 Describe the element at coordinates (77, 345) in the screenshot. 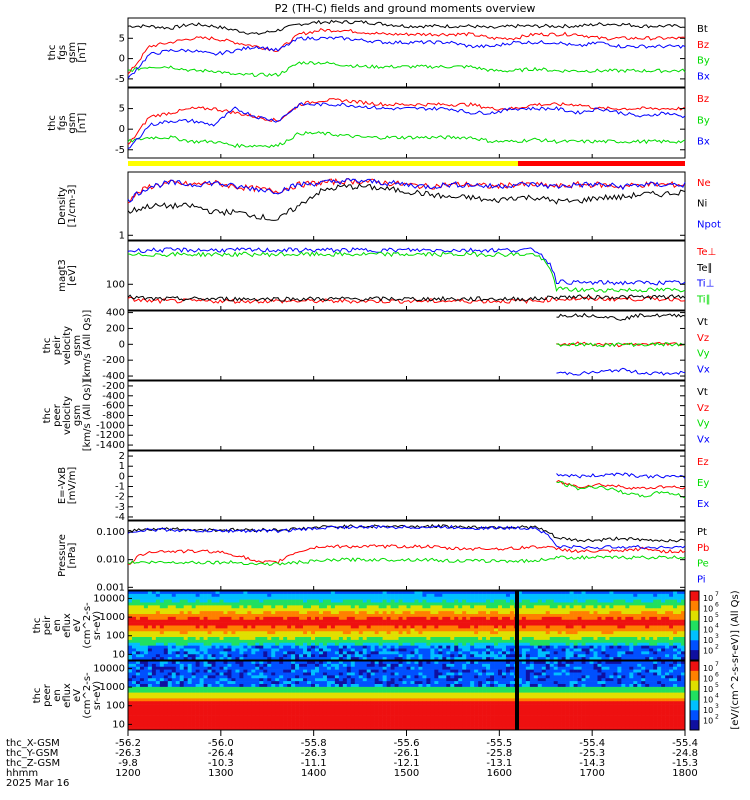

I see `ylabel-peir_velocity-3: gsm` at that location.